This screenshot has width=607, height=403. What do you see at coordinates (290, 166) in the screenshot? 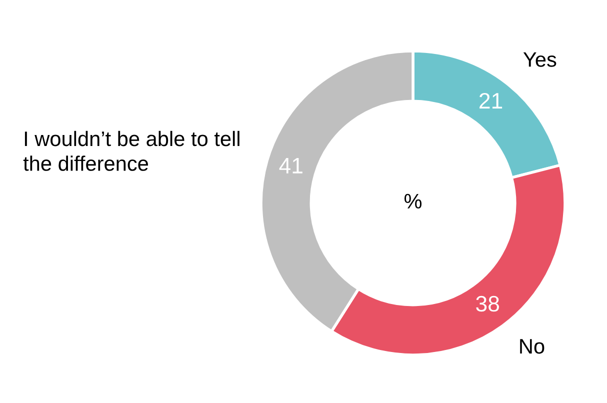
I see `data-label: 41` at bounding box center [290, 166].